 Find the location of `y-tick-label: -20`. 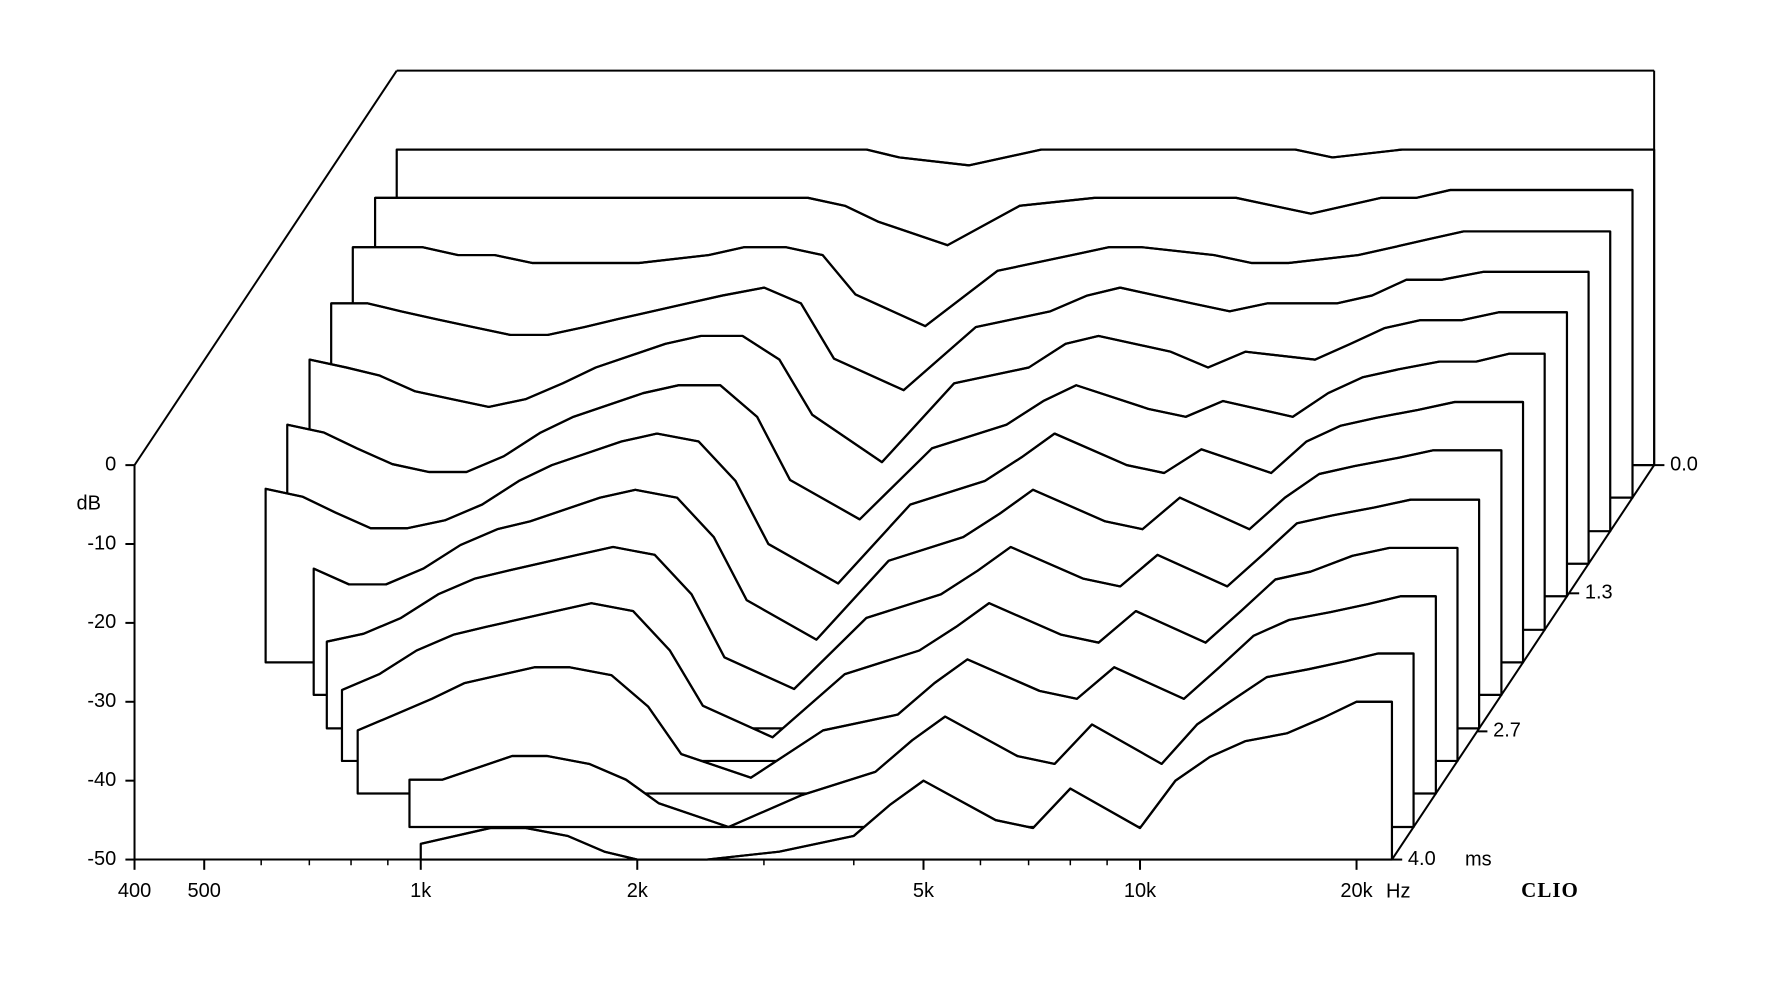

y-tick-label: -20 is located at coordinates (101, 622).